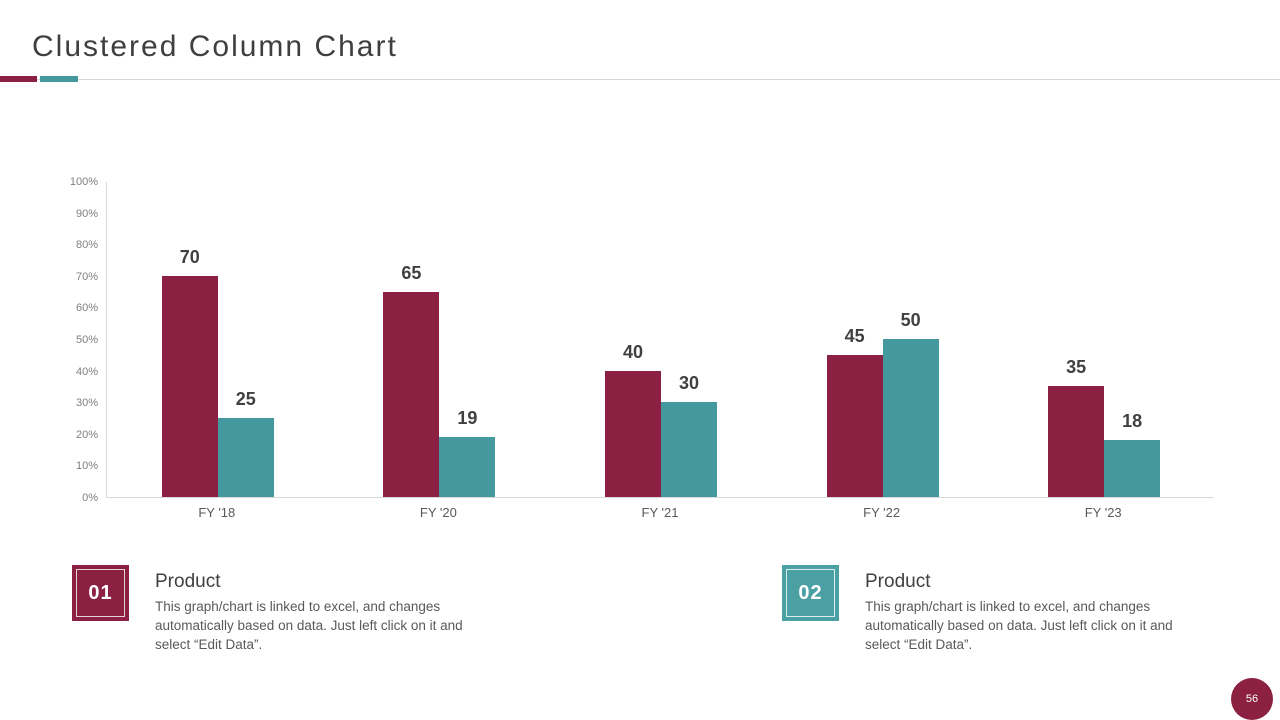  Describe the element at coordinates (1132, 421) in the screenshot. I see `bar-value-label: 18` at that location.